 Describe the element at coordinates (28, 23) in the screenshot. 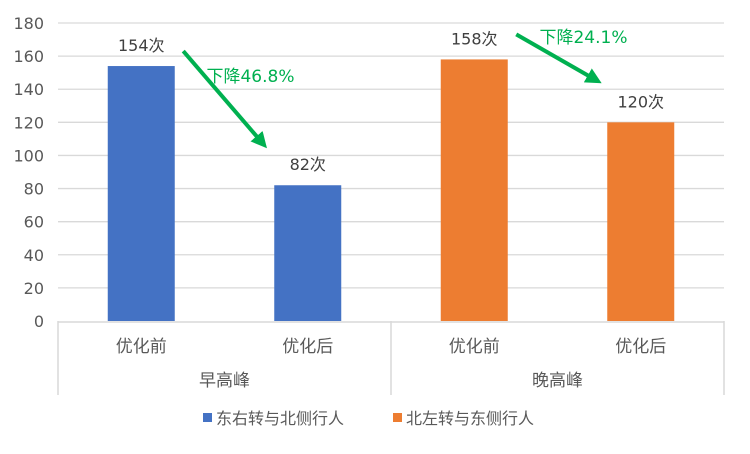

I see `y-tick-label: 180` at that location.